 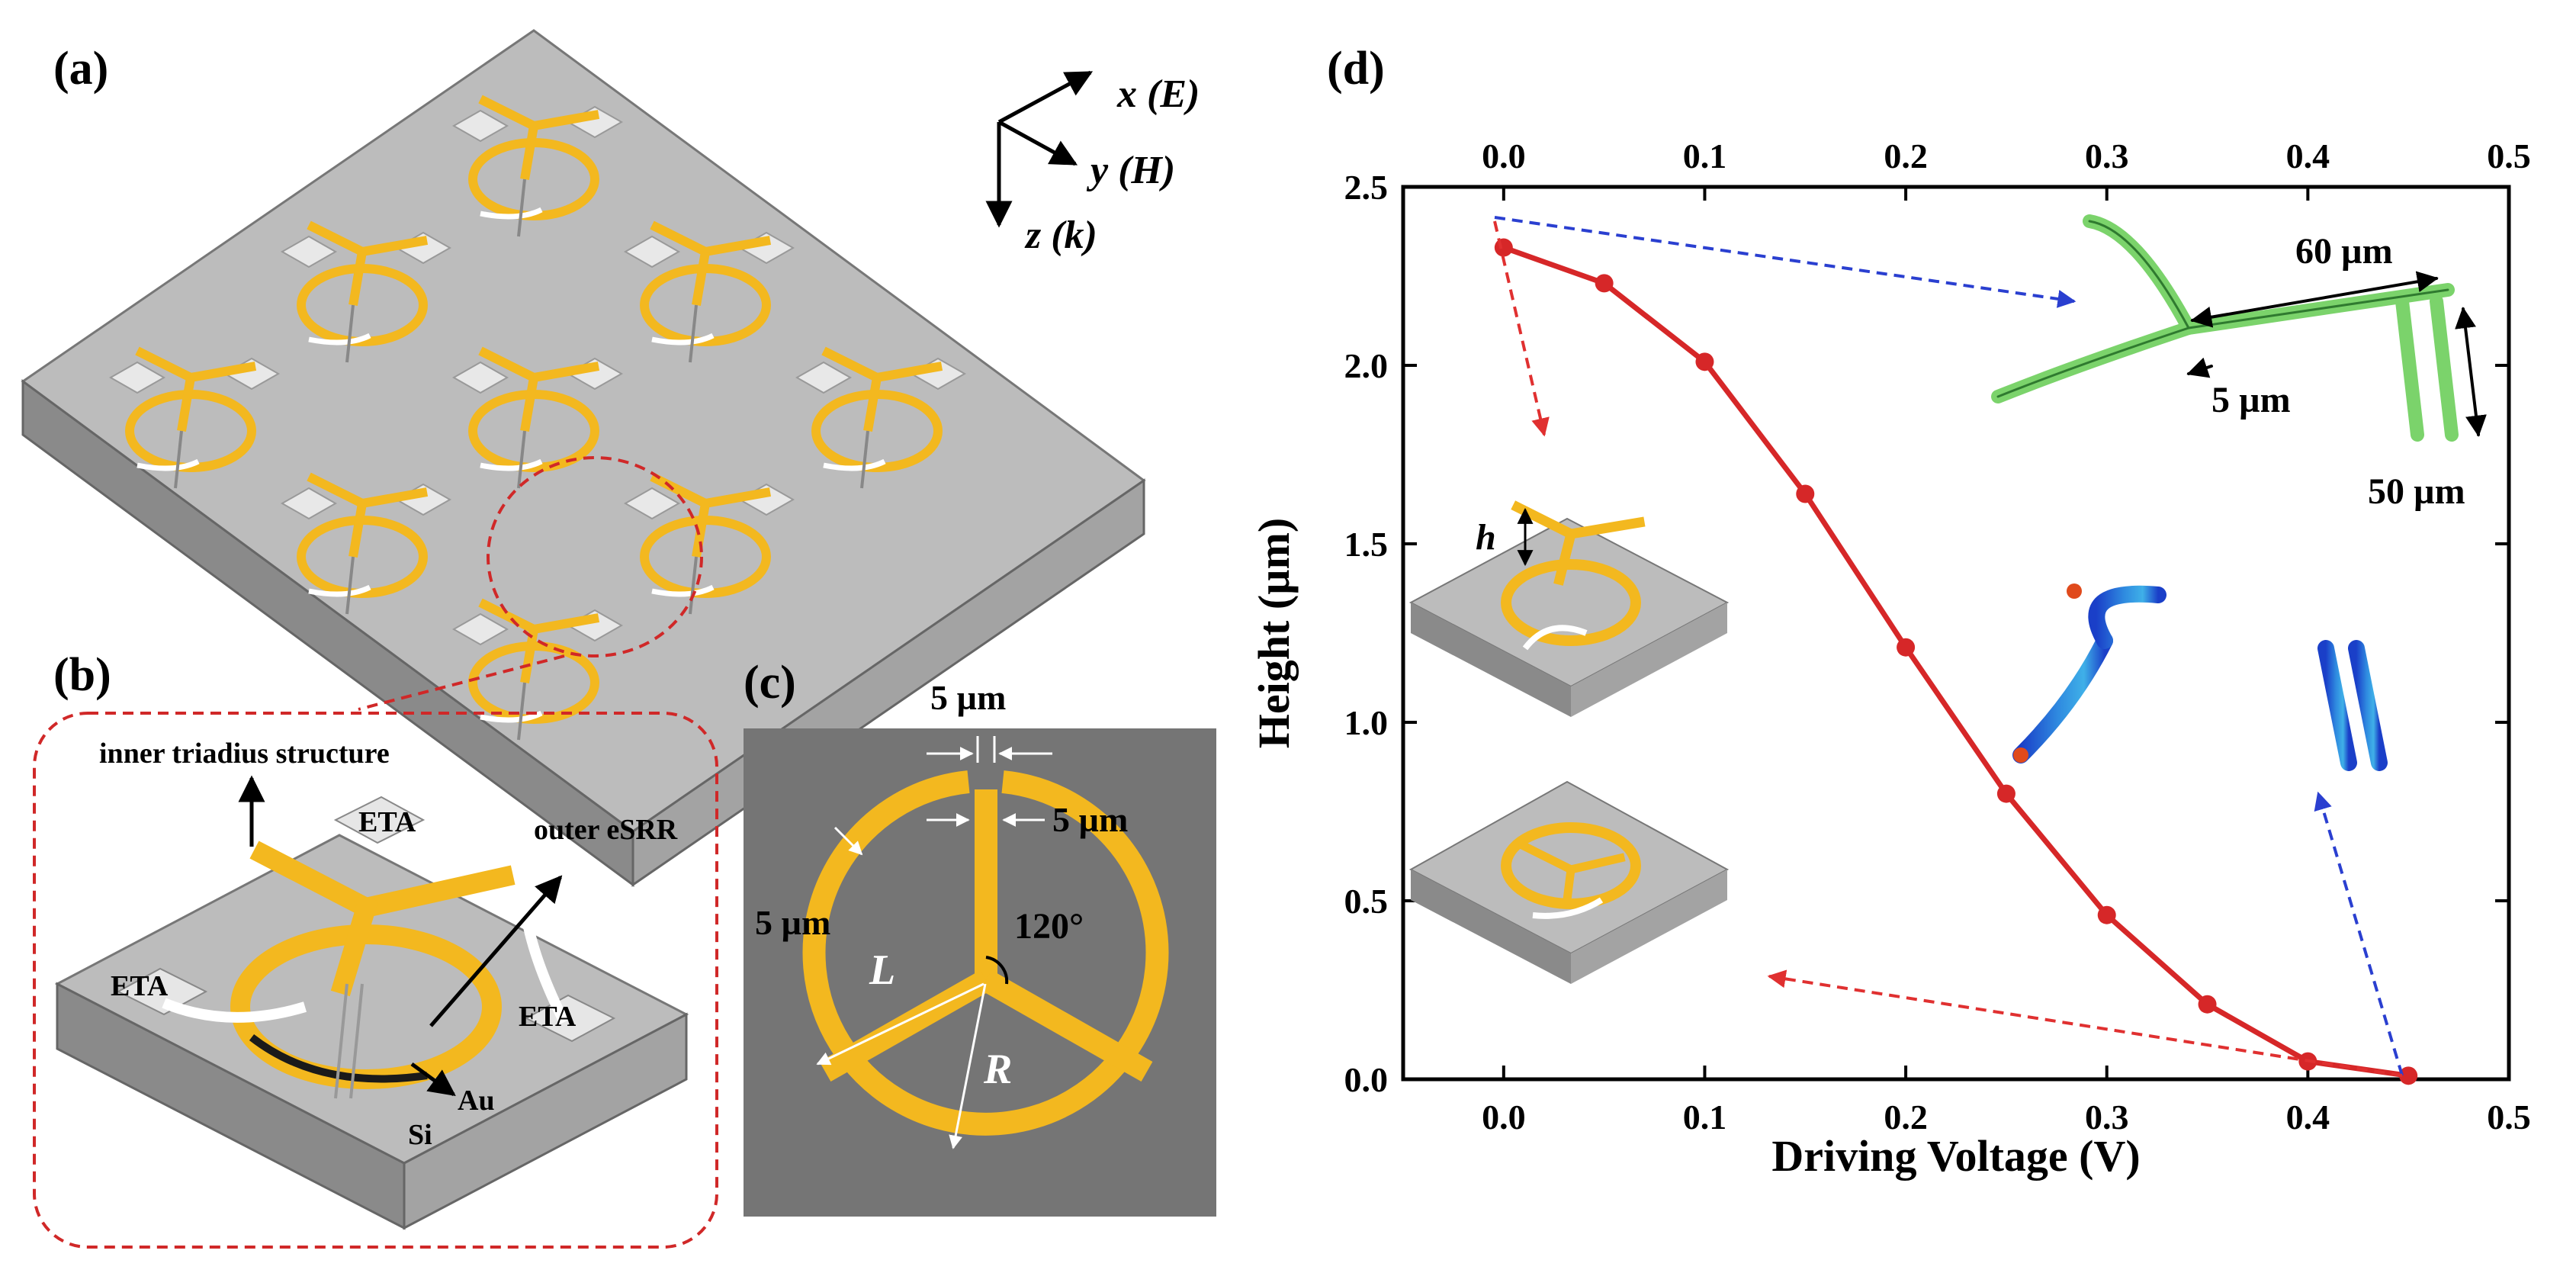 I want to click on x-tick-label-top: 0.0, so click(x=1504, y=156).